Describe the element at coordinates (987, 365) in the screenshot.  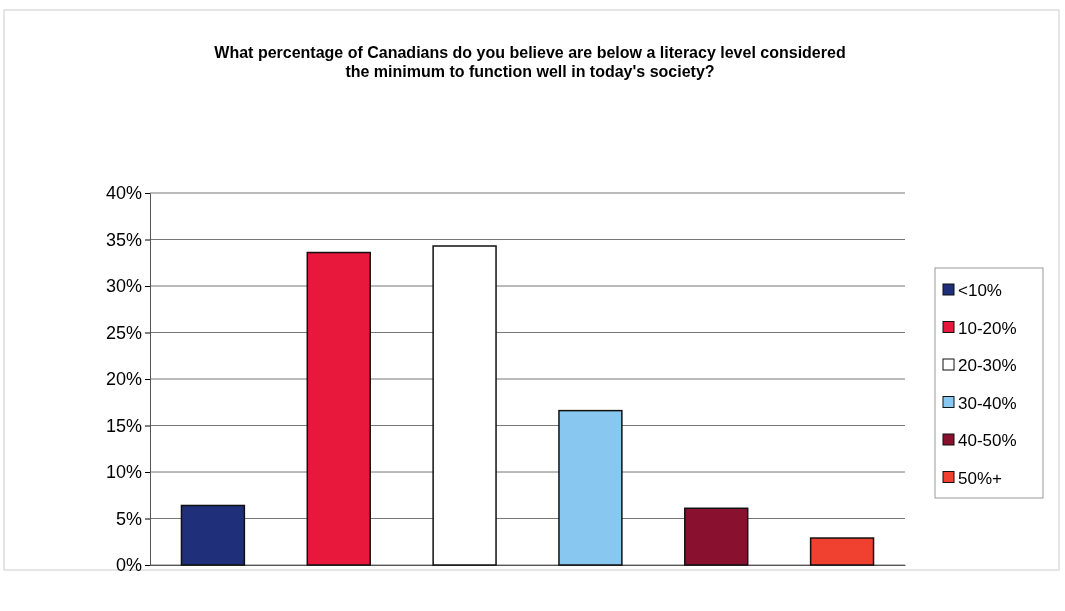
I see `legend-label: 20-30%` at that location.